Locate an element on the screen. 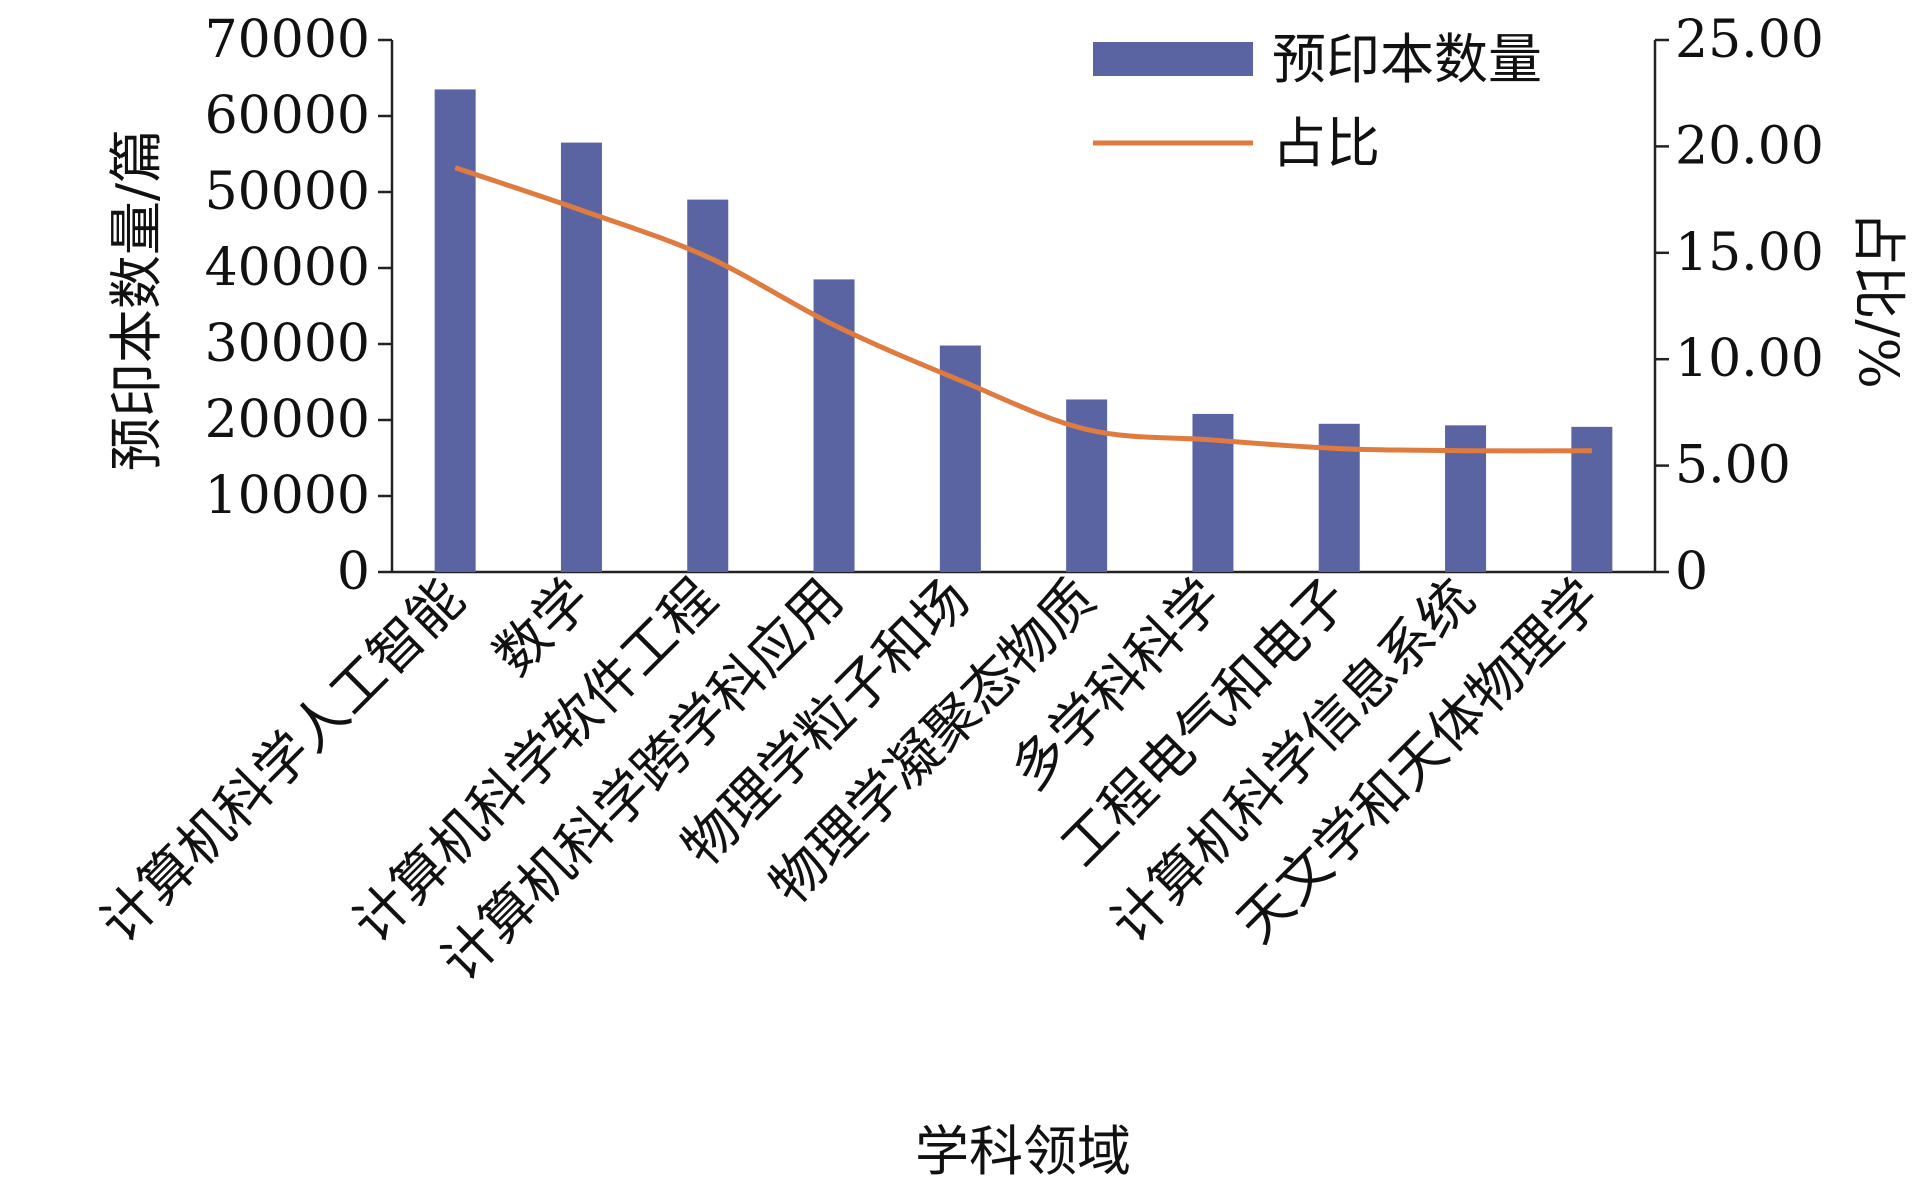 The height and width of the screenshot is (1191, 1912). legend-bar-label: 预印本数量 is located at coordinates (1407, 59).